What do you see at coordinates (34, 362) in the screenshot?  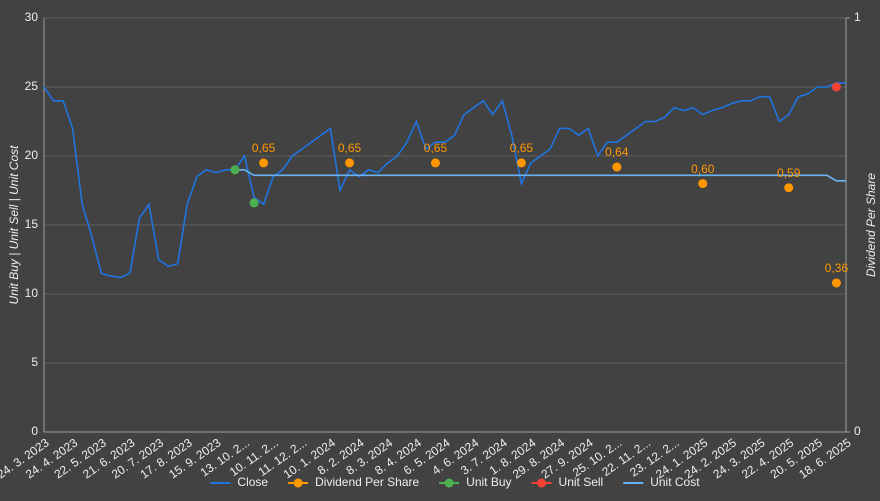 I see `y-tick-label: 5` at bounding box center [34, 362].